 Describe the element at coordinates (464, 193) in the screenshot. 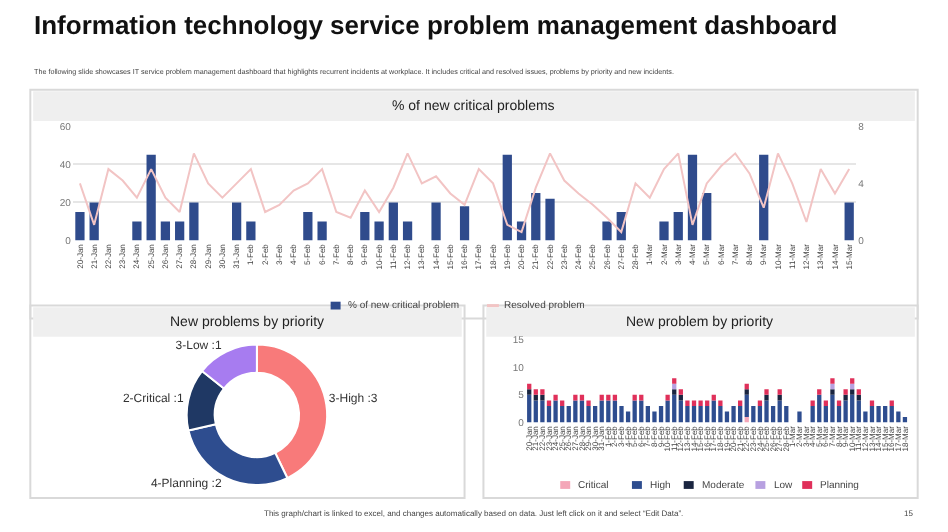

I see `line-series` at that location.